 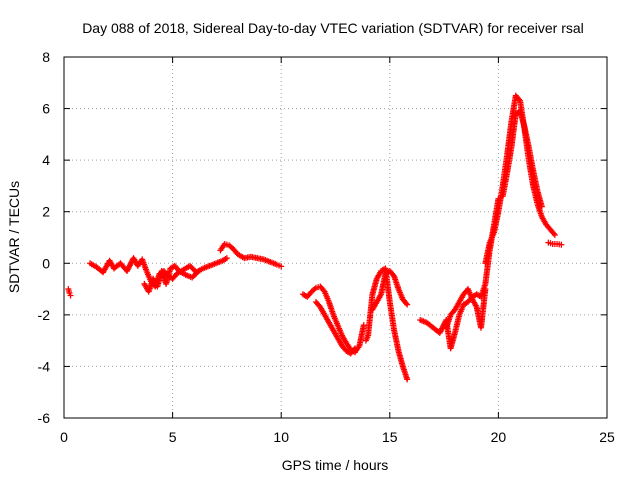 What do you see at coordinates (44, 315) in the screenshot?
I see `y-tick-label: -2` at bounding box center [44, 315].